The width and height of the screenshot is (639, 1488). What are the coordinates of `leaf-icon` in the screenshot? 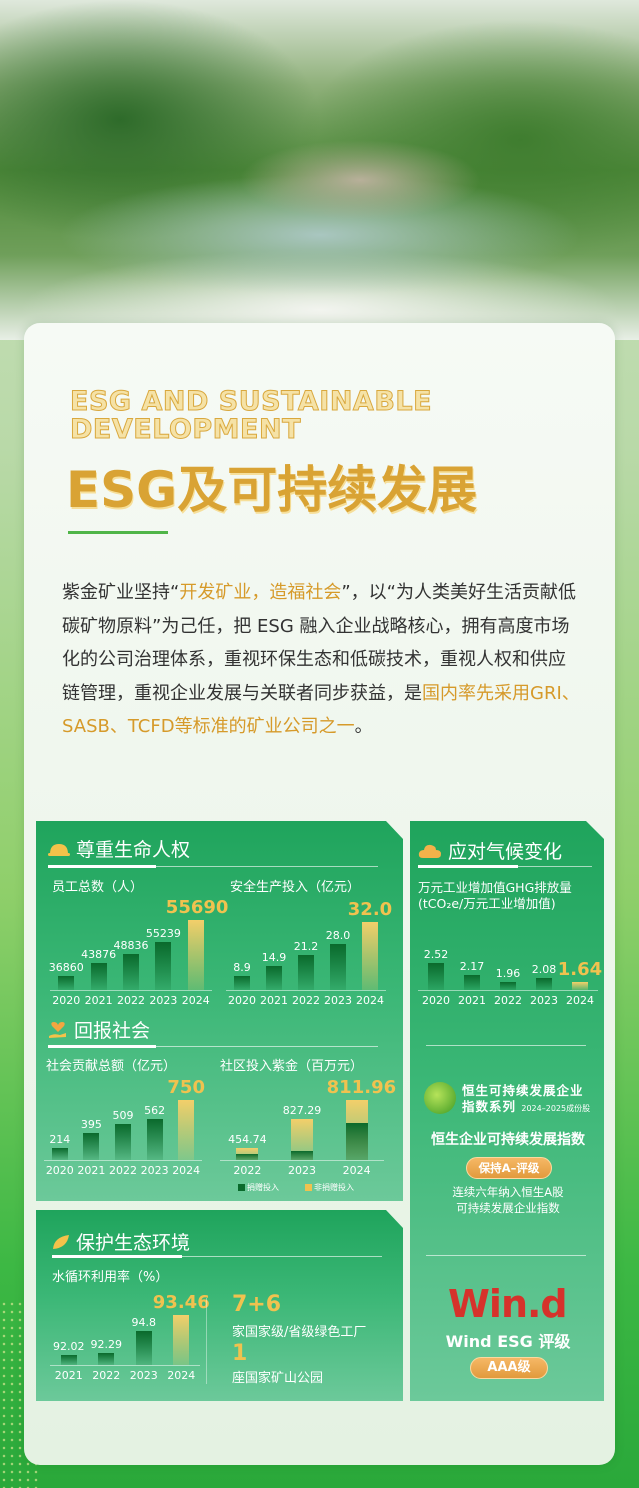 It's located at (61, 1241).